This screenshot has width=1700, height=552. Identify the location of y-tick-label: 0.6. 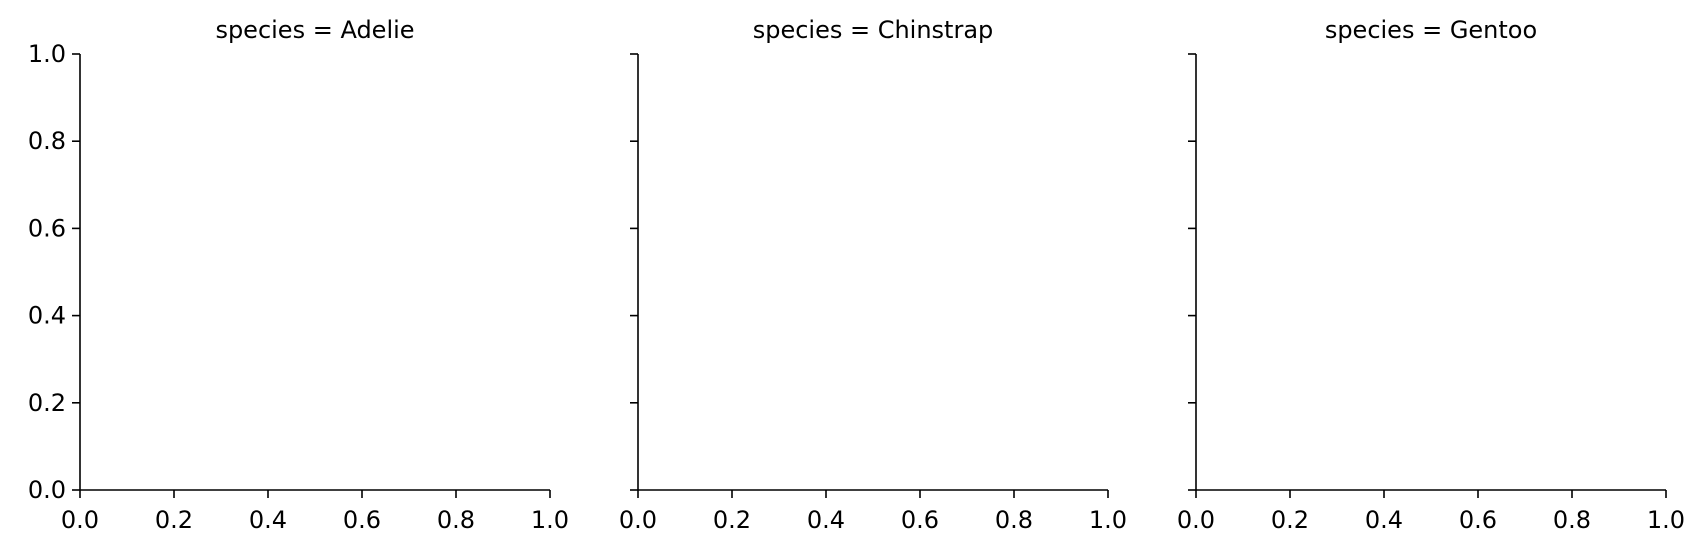
(47, 228).